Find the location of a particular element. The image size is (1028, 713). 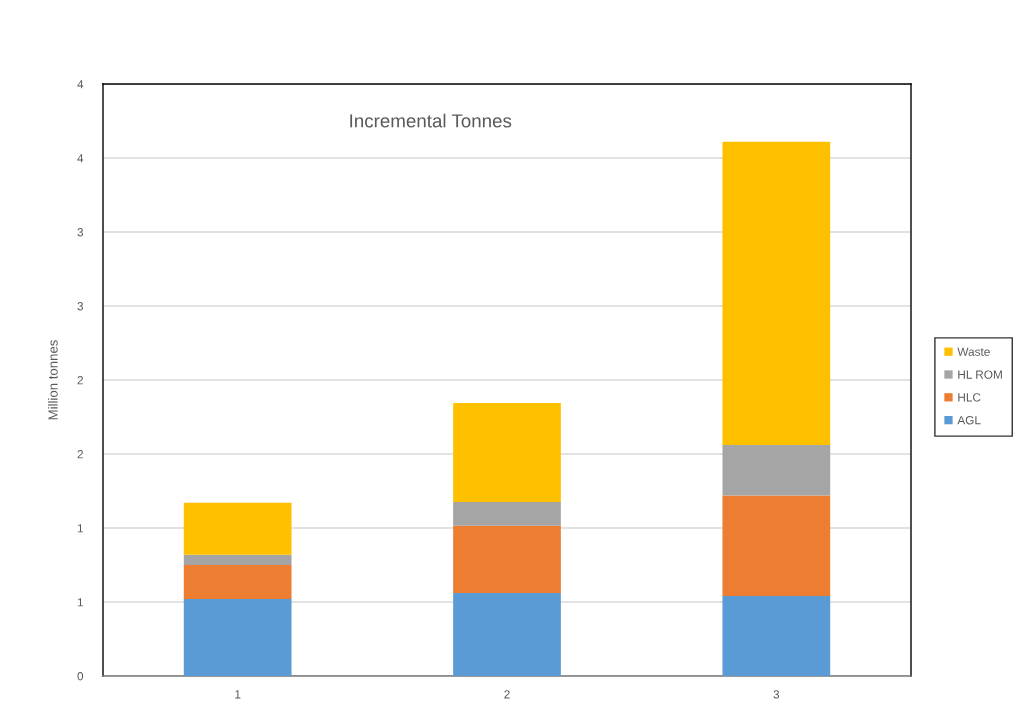

legend-label: HL ROM is located at coordinates (980, 374).